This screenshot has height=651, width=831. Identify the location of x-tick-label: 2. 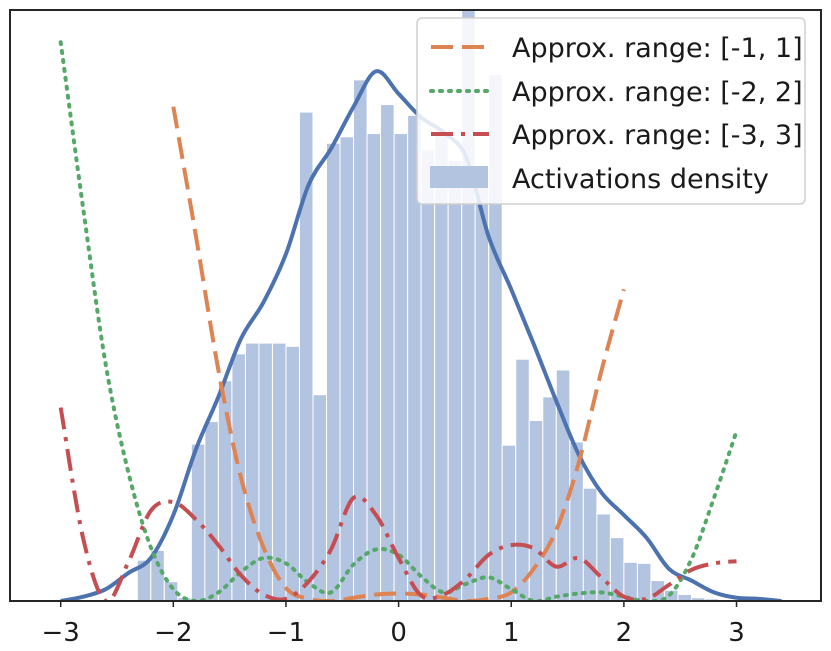
(624, 632).